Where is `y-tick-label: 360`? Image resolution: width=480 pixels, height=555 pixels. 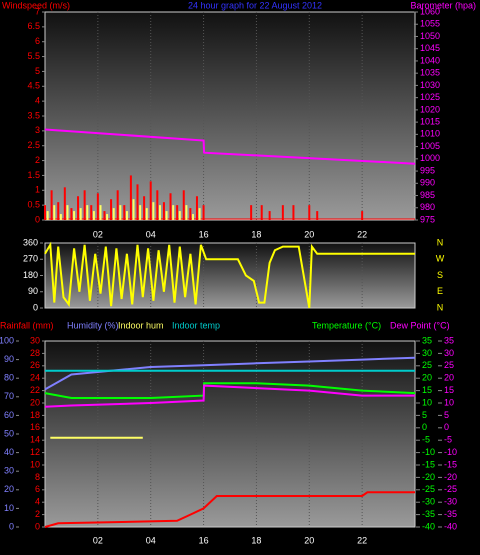 y-tick-label: 360 is located at coordinates (30, 242).